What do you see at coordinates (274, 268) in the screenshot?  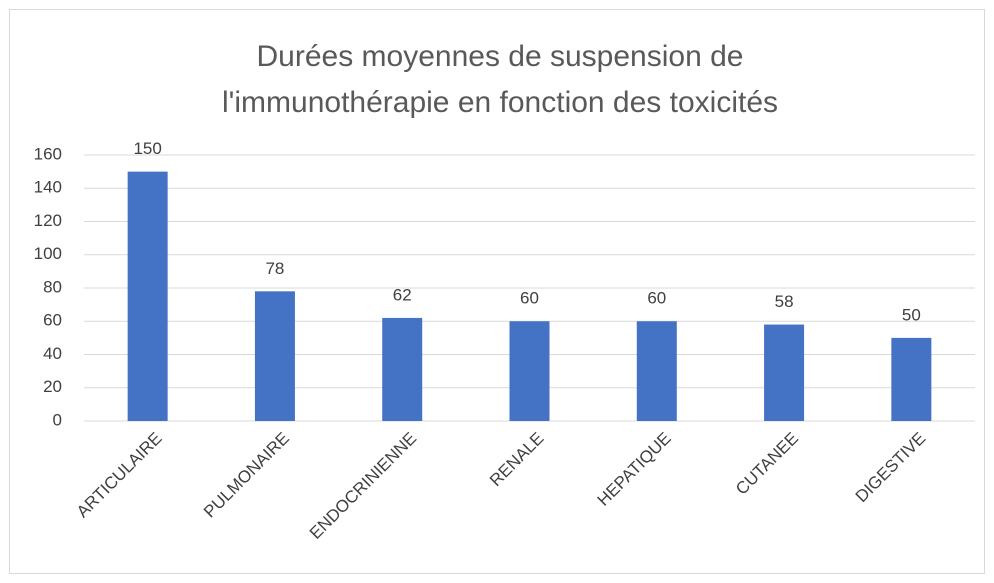 I see `data-label: 78` at bounding box center [274, 268].